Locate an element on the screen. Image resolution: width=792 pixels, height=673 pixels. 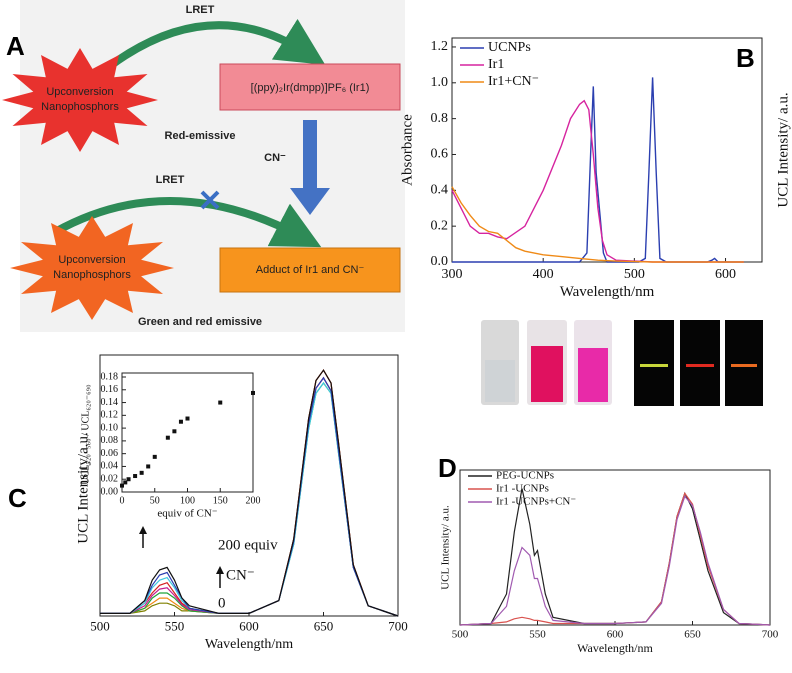
panel-label: D is located at coordinates (447, 468).